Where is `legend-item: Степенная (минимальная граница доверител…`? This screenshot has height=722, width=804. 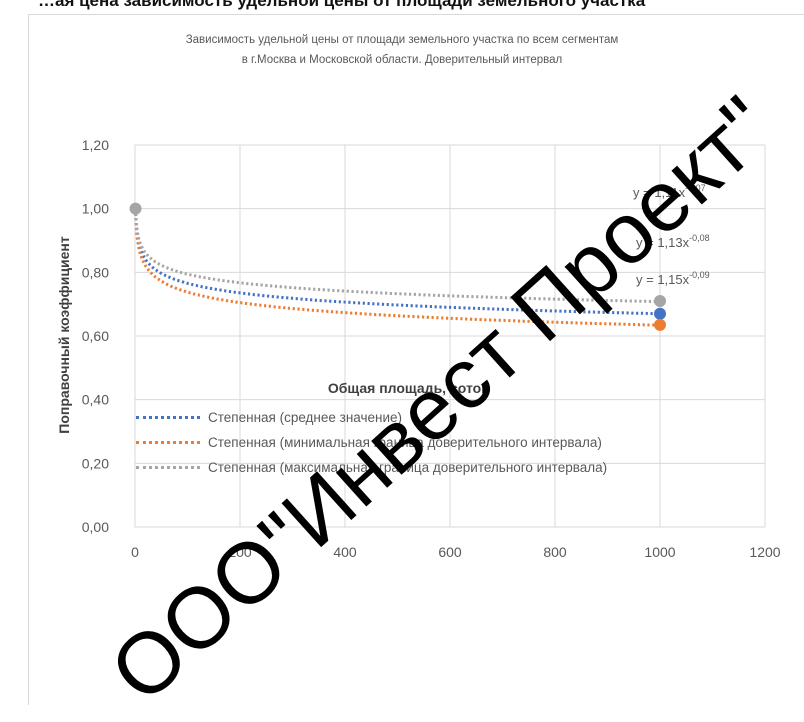
legend-item: Степенная (минимальная граница доверител… is located at coordinates (371, 442).